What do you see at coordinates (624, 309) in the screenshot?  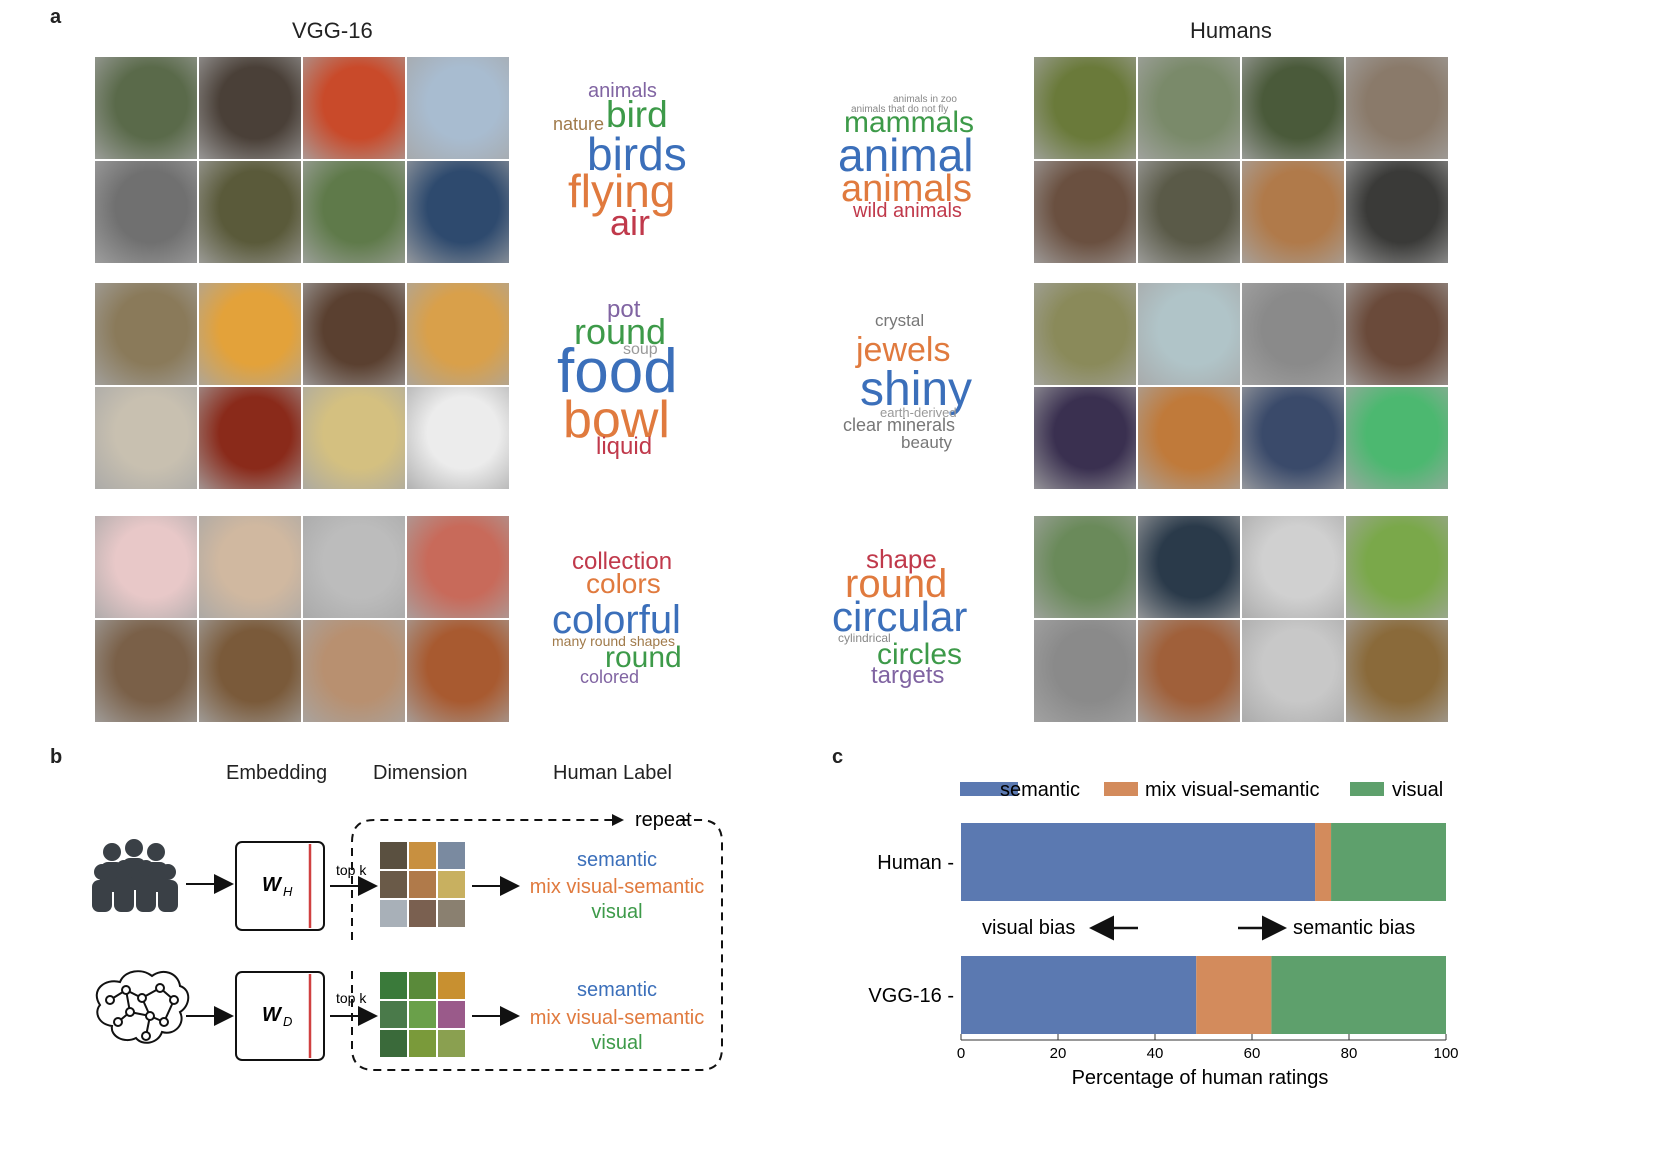 I see `cloud-word: pot` at bounding box center [624, 309].